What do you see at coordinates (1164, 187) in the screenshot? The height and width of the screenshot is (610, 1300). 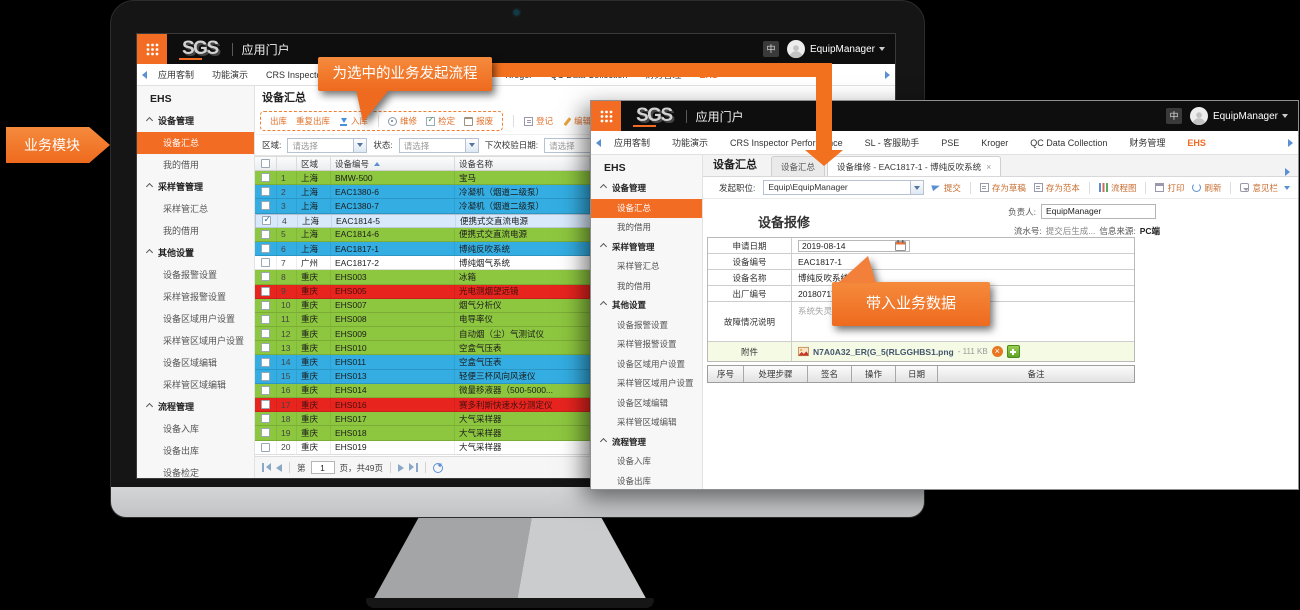 I see `toolbar-button: 打印` at bounding box center [1164, 187].